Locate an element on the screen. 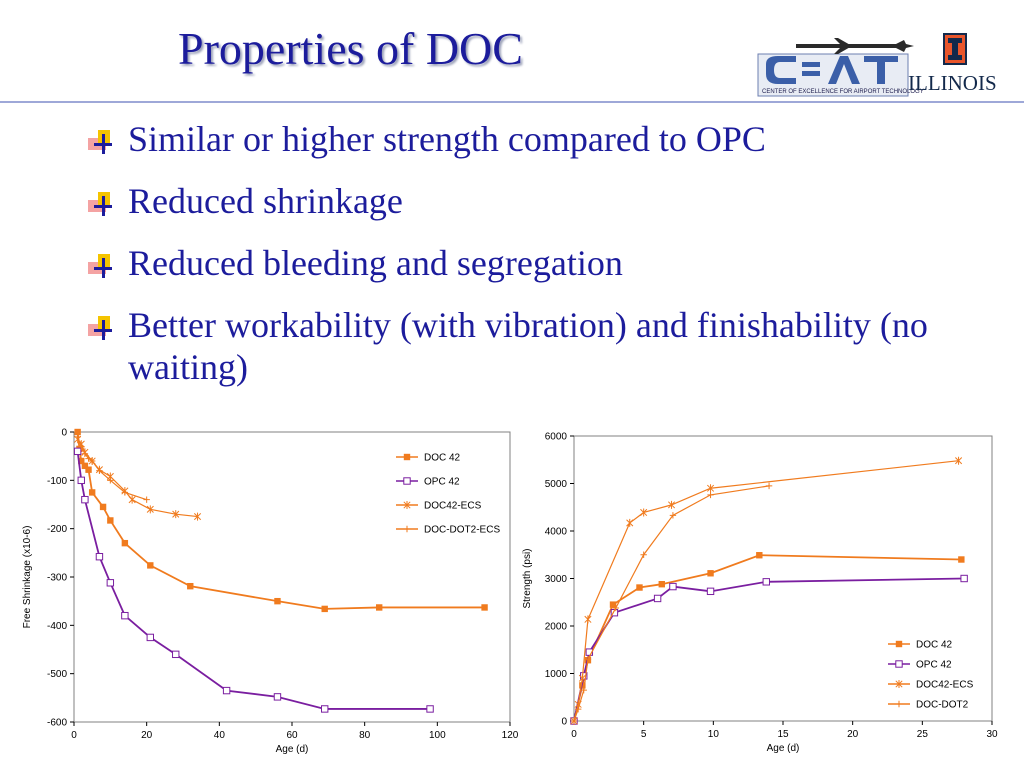  title-divider is located at coordinates (512, 102).